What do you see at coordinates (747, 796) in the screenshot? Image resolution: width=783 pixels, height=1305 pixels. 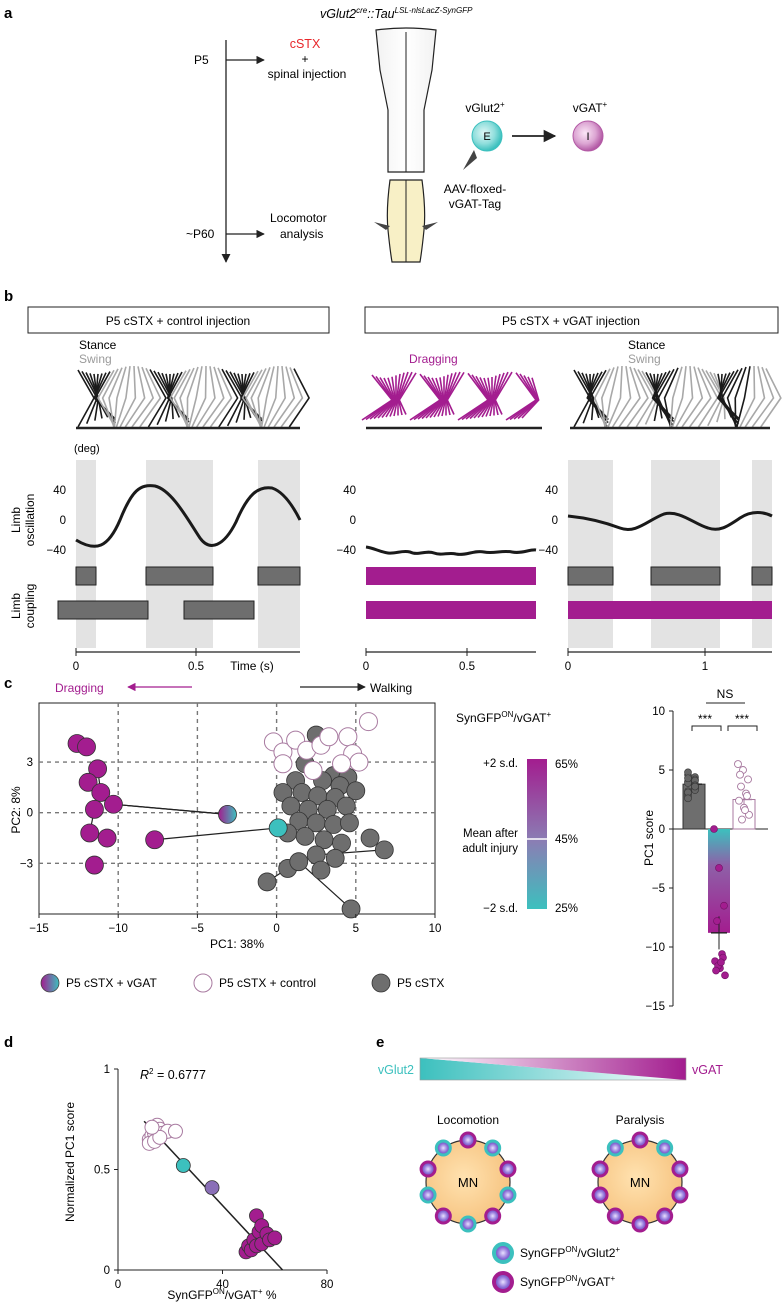 I see `bar-point-control` at bounding box center [747, 796].